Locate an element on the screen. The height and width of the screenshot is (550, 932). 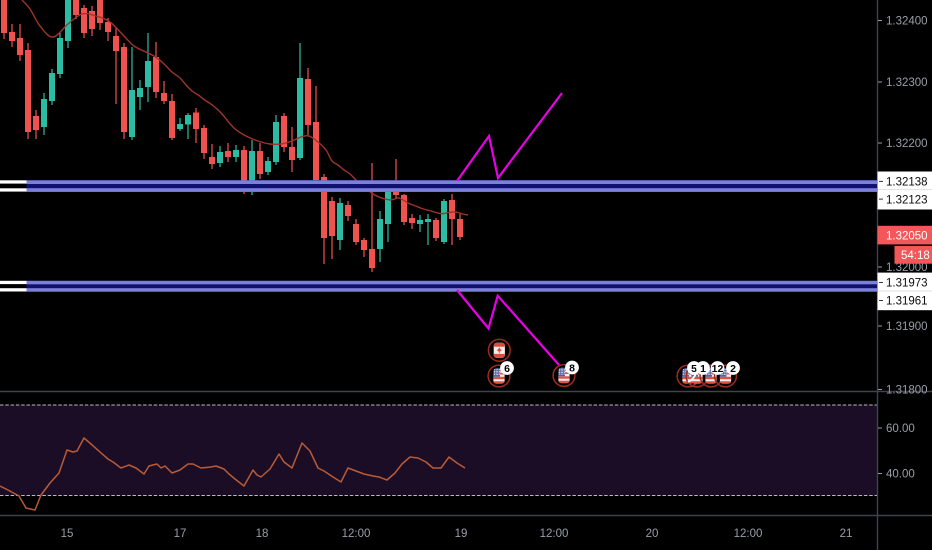
svg-text: 5 is located at coordinates (694, 369).